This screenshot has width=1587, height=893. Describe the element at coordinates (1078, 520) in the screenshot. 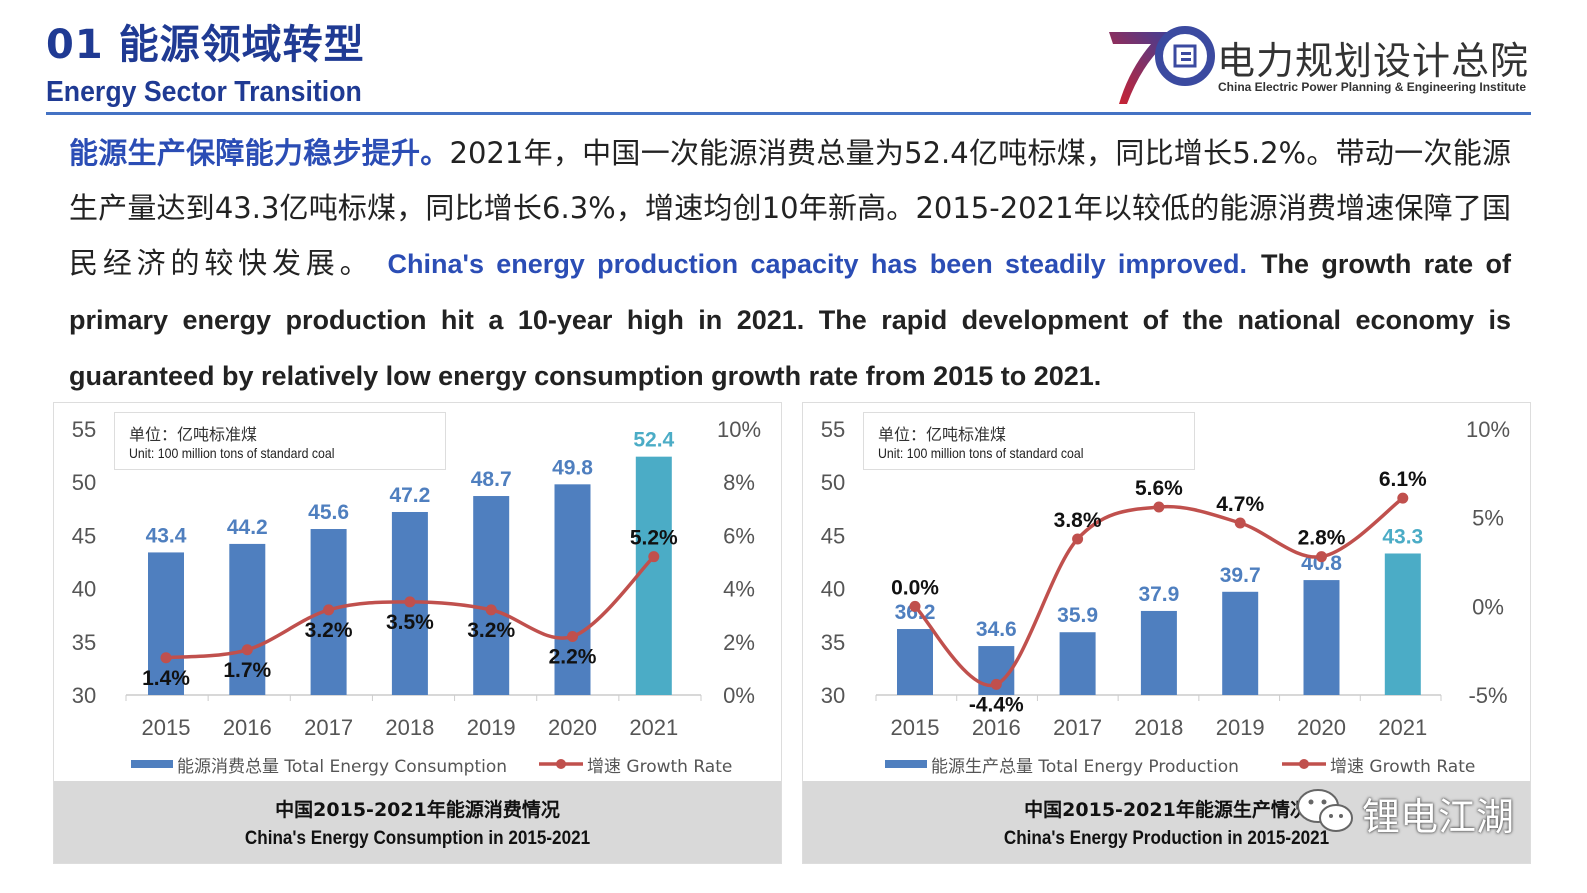

I see `growth-rate-label: 3.8%` at that location.